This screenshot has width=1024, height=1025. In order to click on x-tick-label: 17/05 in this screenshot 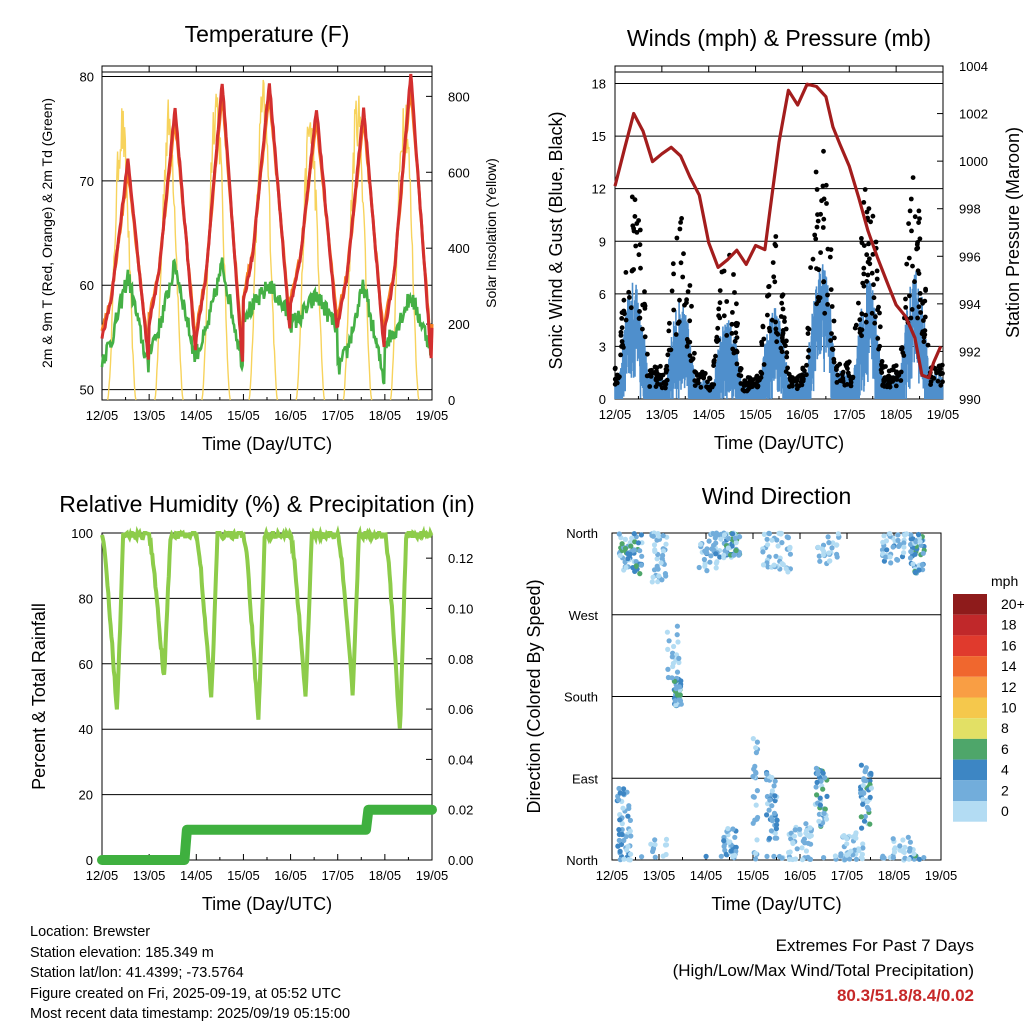, I will do `click(337, 875)`.